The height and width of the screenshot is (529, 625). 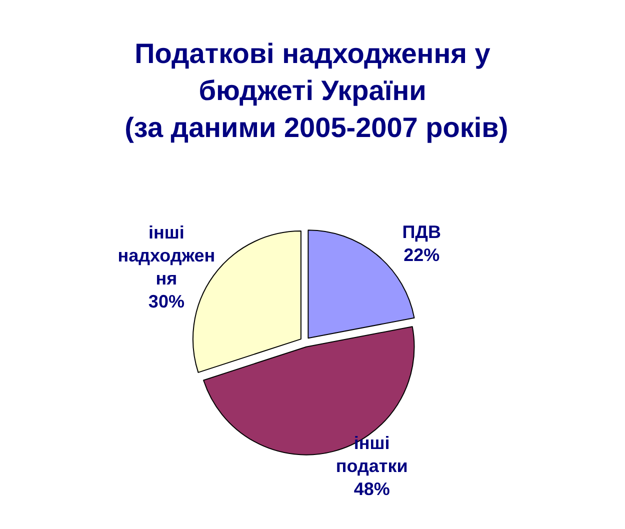 What do you see at coordinates (372, 488) in the screenshot?
I see `data-label: 48%` at bounding box center [372, 488].